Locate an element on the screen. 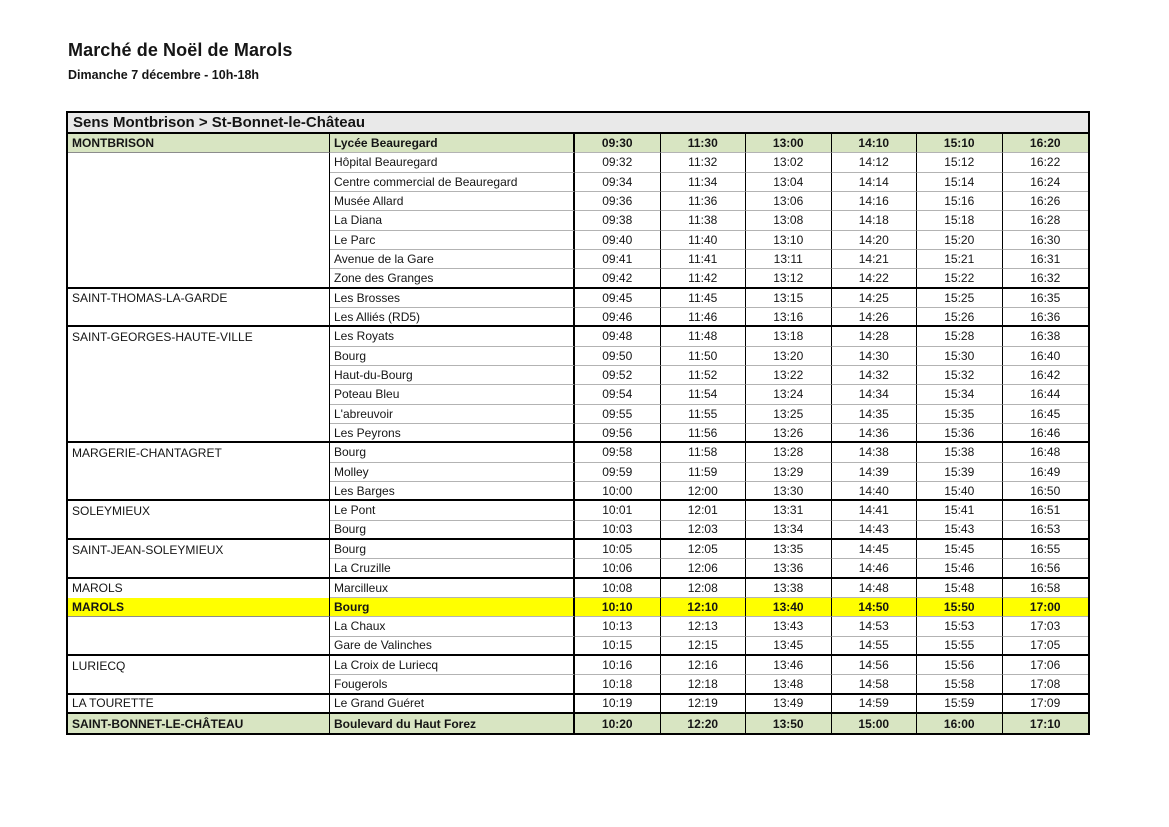  time-cell: 15:10 is located at coordinates (960, 144).